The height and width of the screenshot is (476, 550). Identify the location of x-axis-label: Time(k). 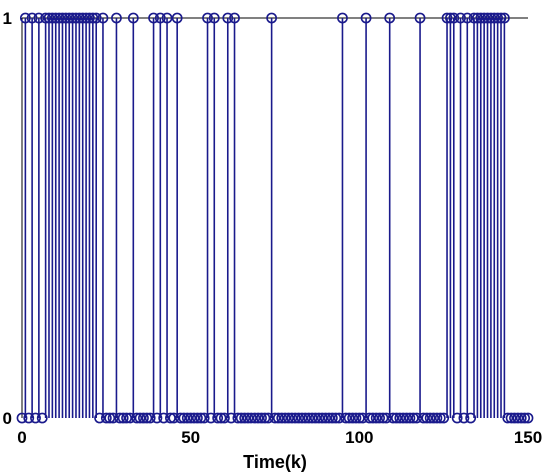
(275, 462).